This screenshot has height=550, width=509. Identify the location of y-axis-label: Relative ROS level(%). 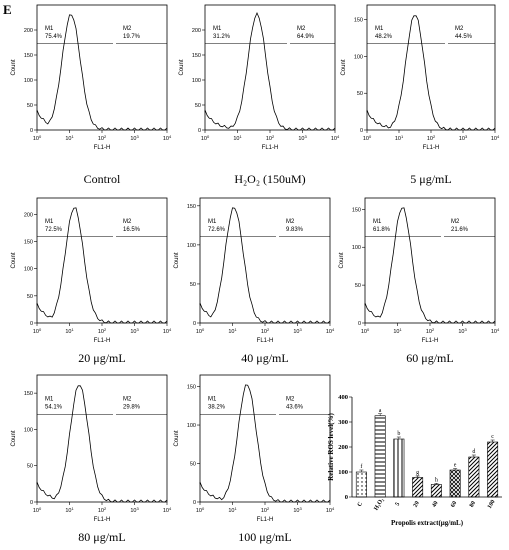
(331, 447).